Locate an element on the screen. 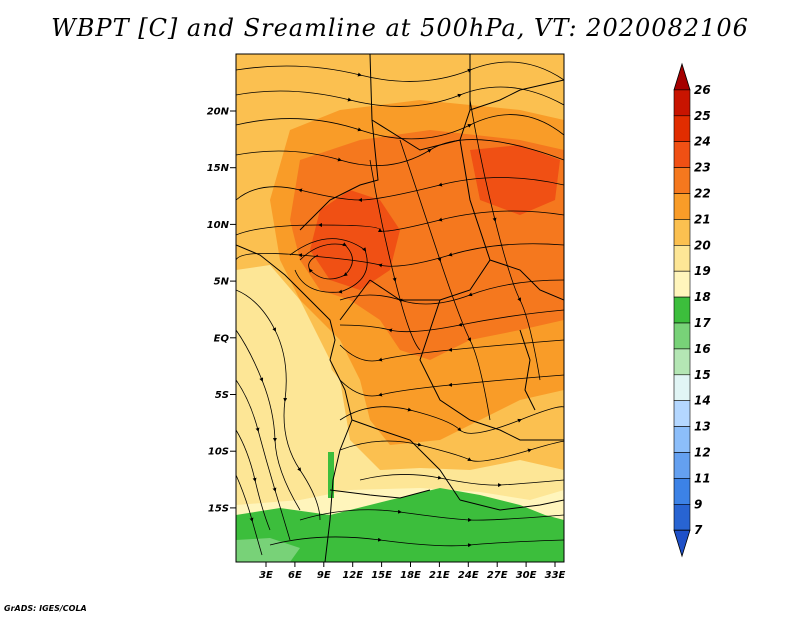 This screenshot has width=800, height=618. colorbar-level-label: 25 is located at coordinates (702, 116).